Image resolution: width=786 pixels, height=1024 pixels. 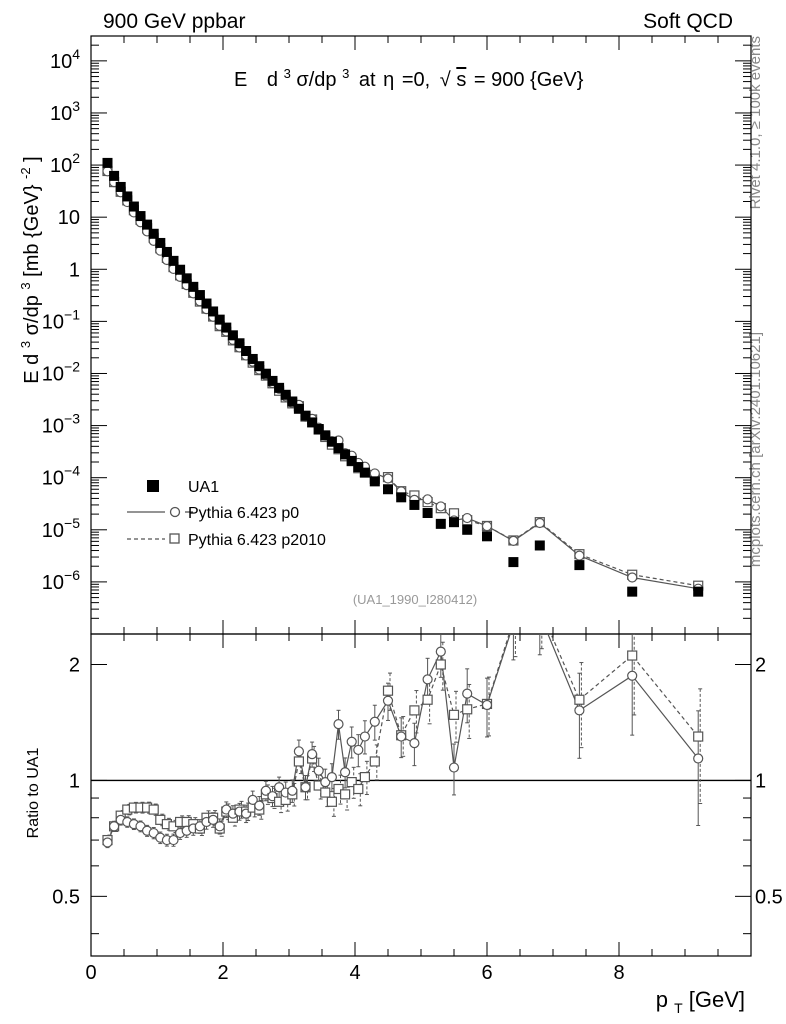 I want to click on ylabel-part: 3, so click(x=25, y=285).